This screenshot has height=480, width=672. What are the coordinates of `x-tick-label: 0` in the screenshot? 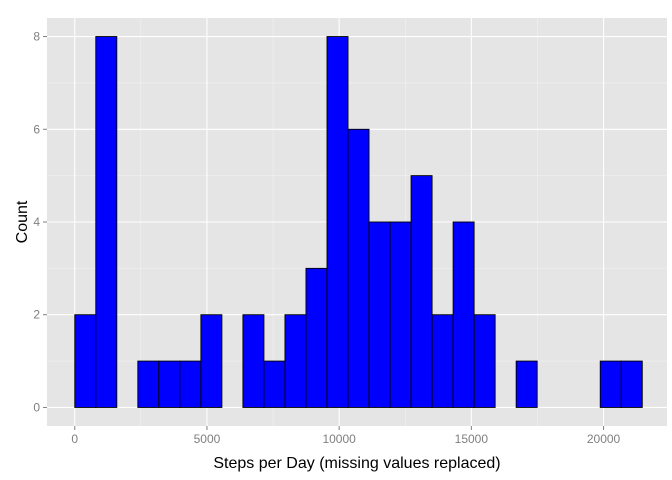 It's located at (74, 439).